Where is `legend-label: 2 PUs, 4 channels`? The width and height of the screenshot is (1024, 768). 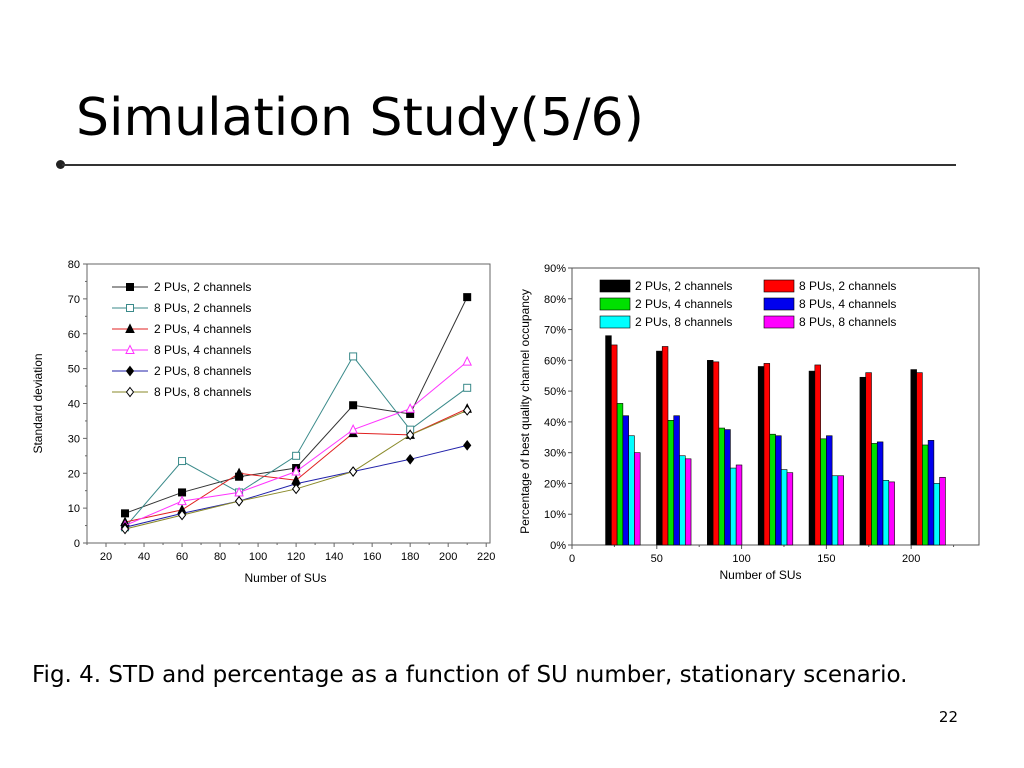
legend-label: 2 PUs, 4 channels is located at coordinates (683, 304).